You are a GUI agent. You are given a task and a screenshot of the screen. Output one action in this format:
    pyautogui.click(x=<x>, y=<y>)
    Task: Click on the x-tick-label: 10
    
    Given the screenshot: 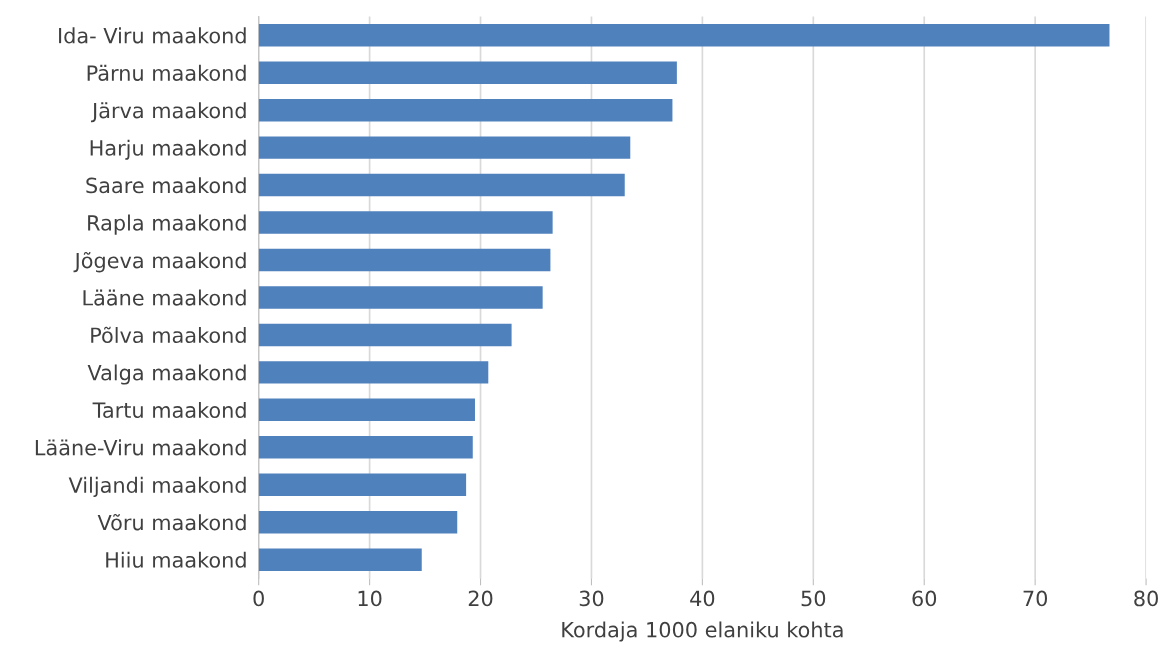 What is the action you would take?
    pyautogui.click(x=370, y=598)
    